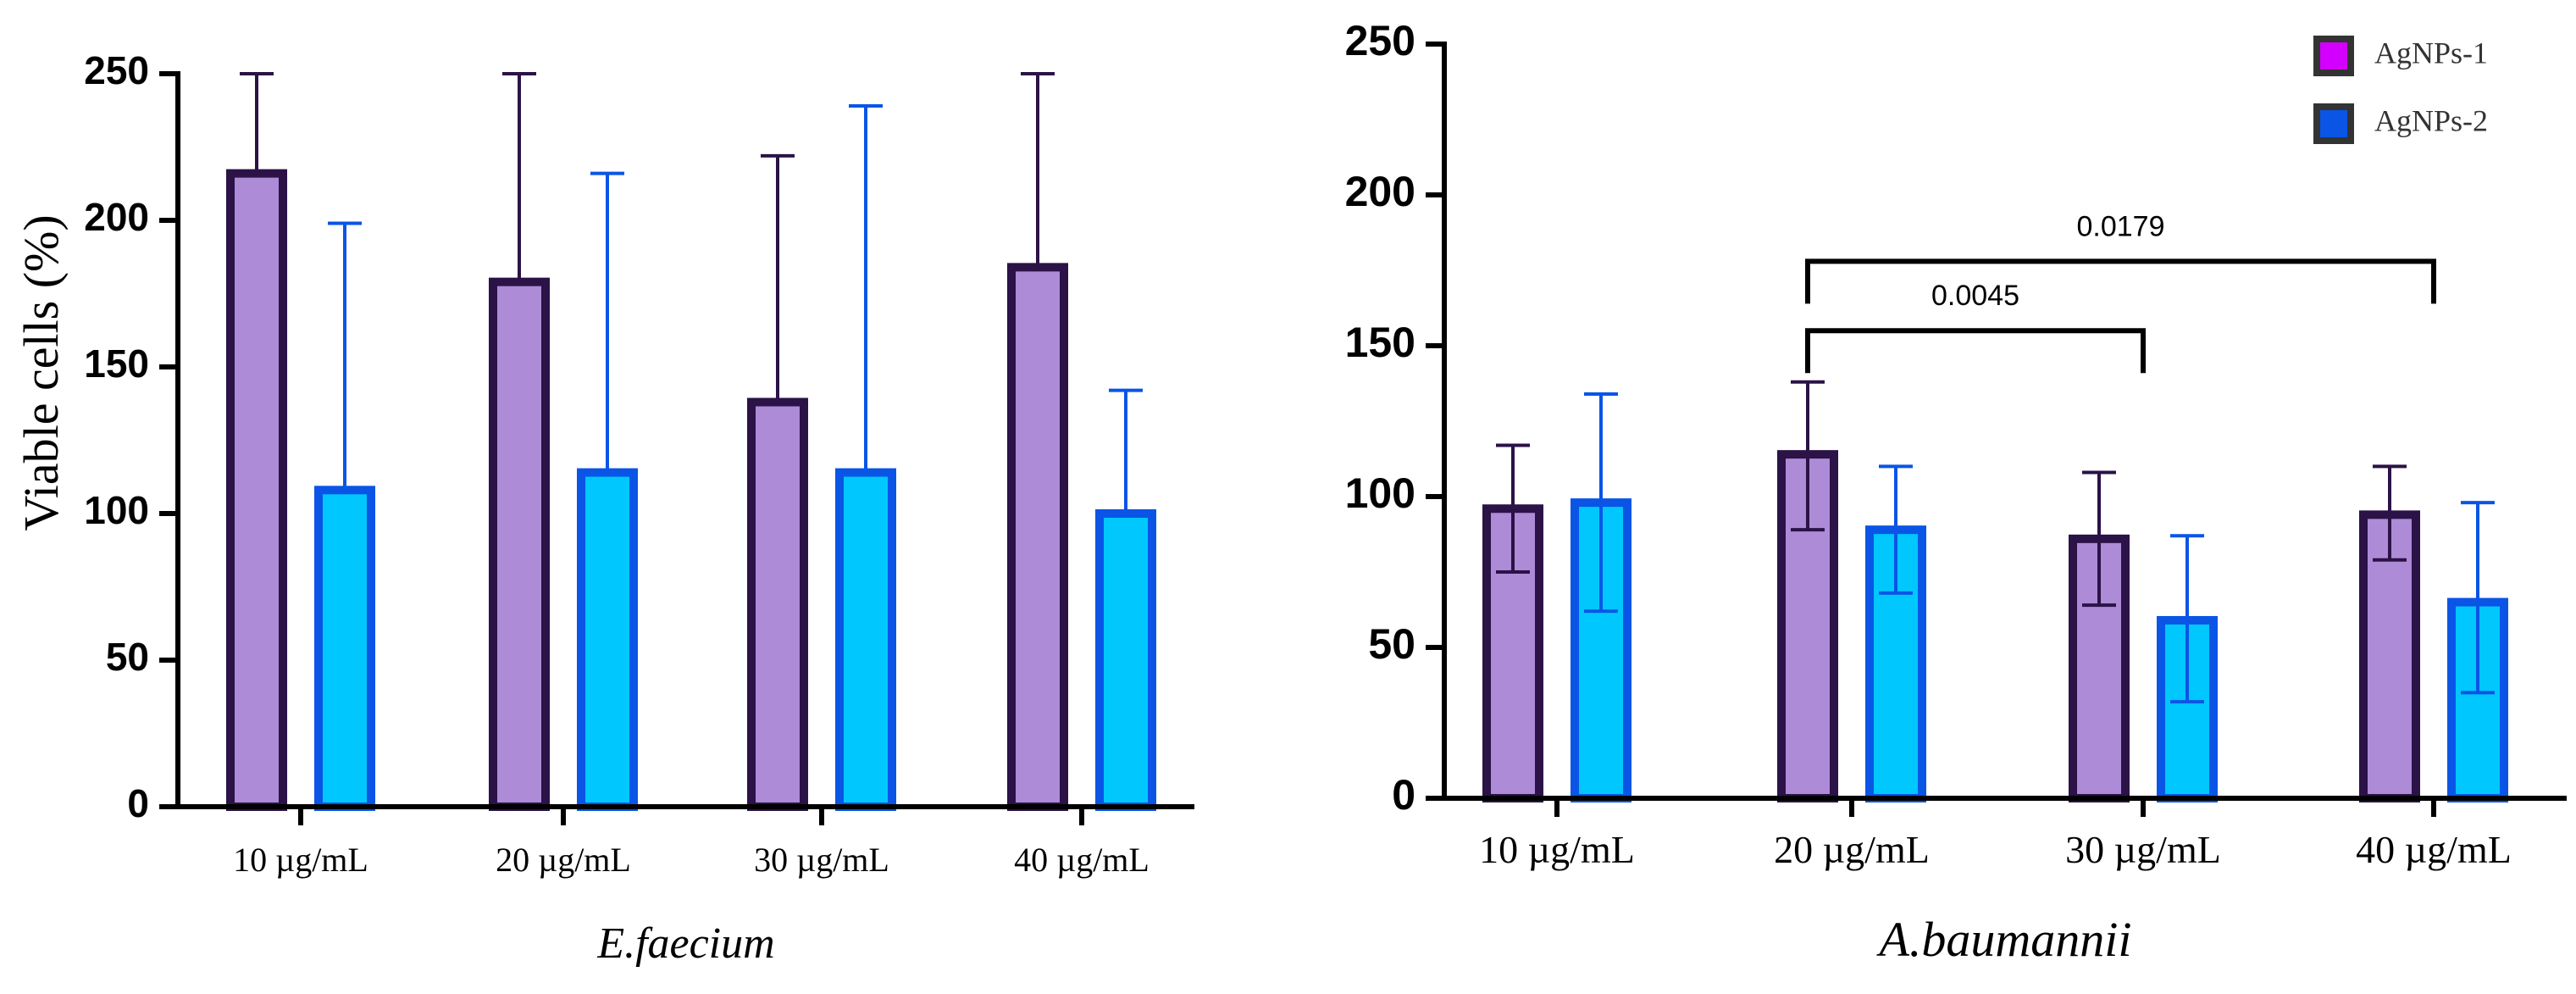 The image size is (2576, 994). What do you see at coordinates (685, 943) in the screenshot?
I see `panel-title: E.faecium` at bounding box center [685, 943].